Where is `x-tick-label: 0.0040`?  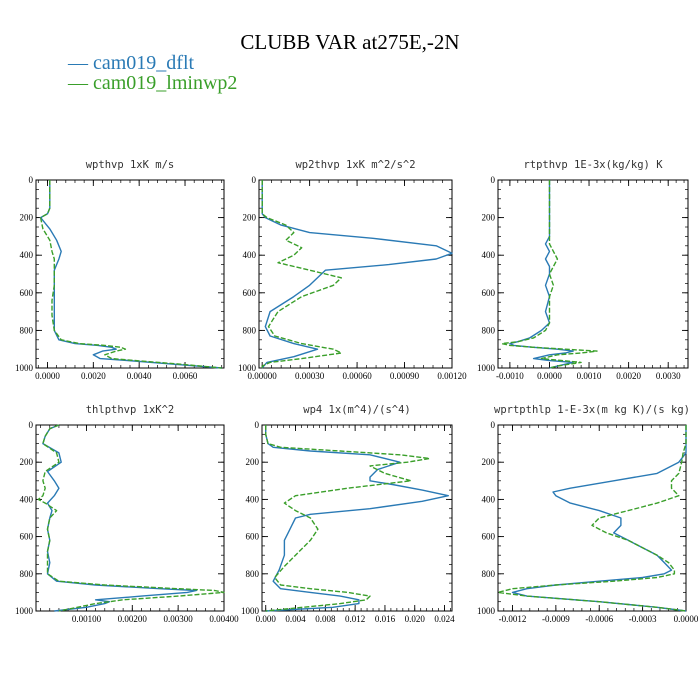
x-tick-label: 0.0040 is located at coordinates (139, 376).